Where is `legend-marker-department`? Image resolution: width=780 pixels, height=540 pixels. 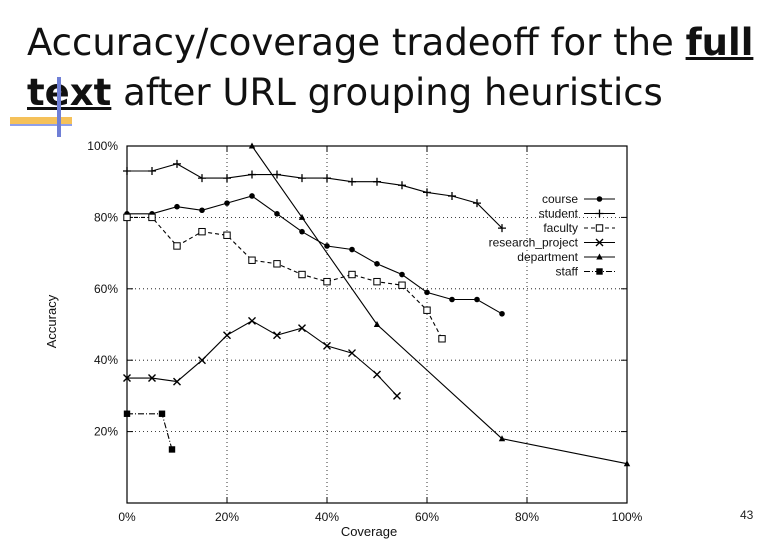
legend-marker-department is located at coordinates (599, 256).